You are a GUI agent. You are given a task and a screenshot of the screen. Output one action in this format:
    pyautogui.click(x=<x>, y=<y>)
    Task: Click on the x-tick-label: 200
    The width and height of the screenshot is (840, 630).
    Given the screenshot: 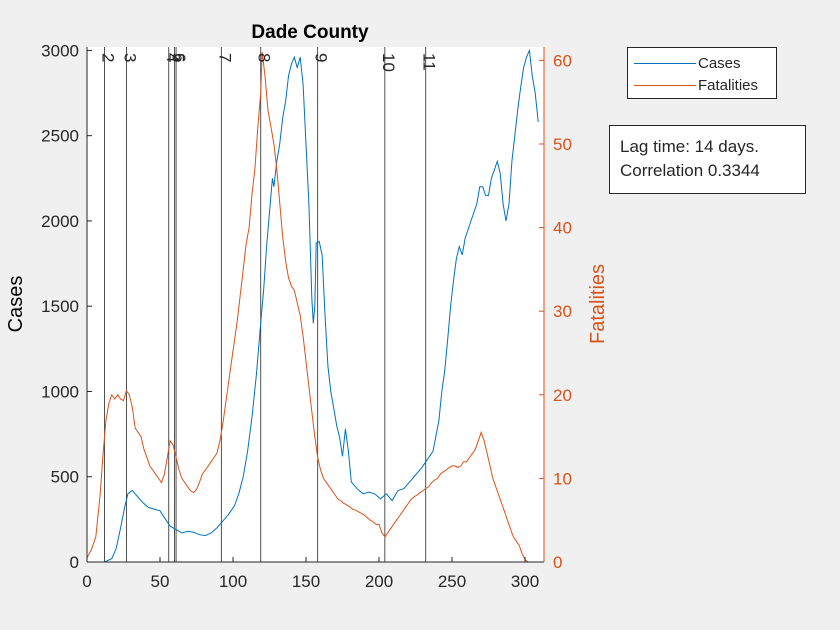 What is the action you would take?
    pyautogui.click(x=379, y=581)
    